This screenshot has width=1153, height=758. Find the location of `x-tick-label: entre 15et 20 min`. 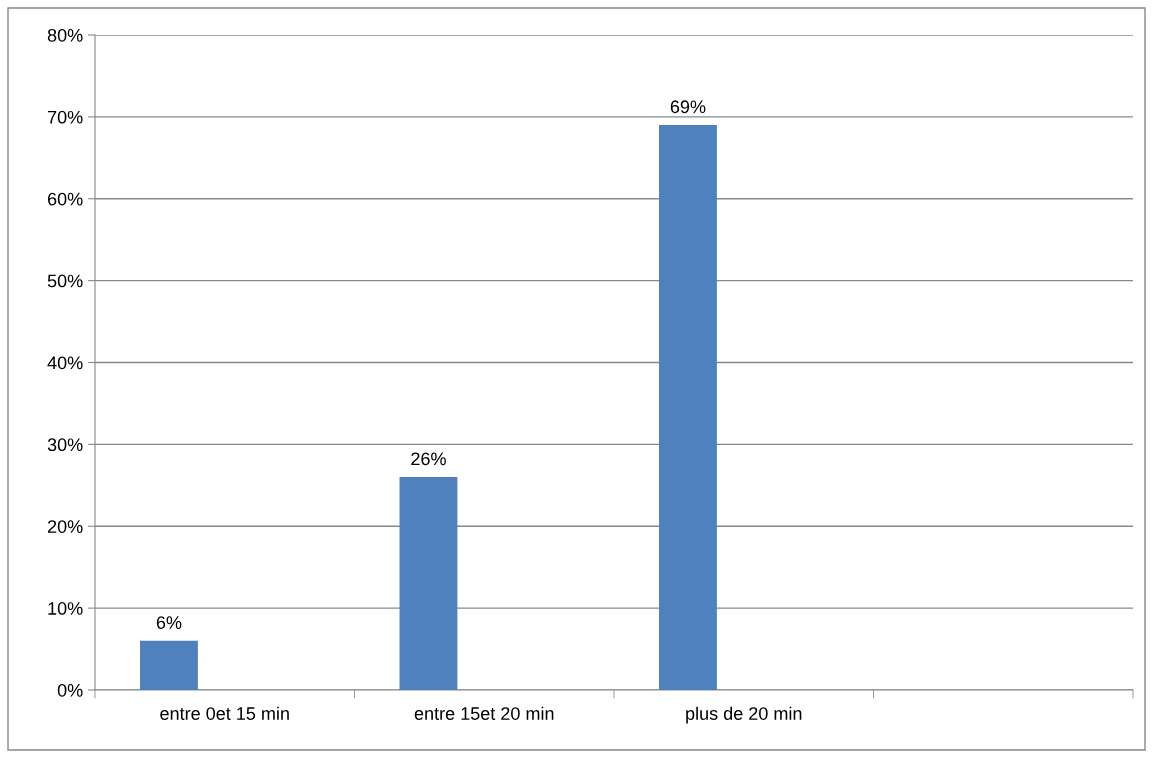

x-tick-label: entre 15et 20 min is located at coordinates (484, 713).